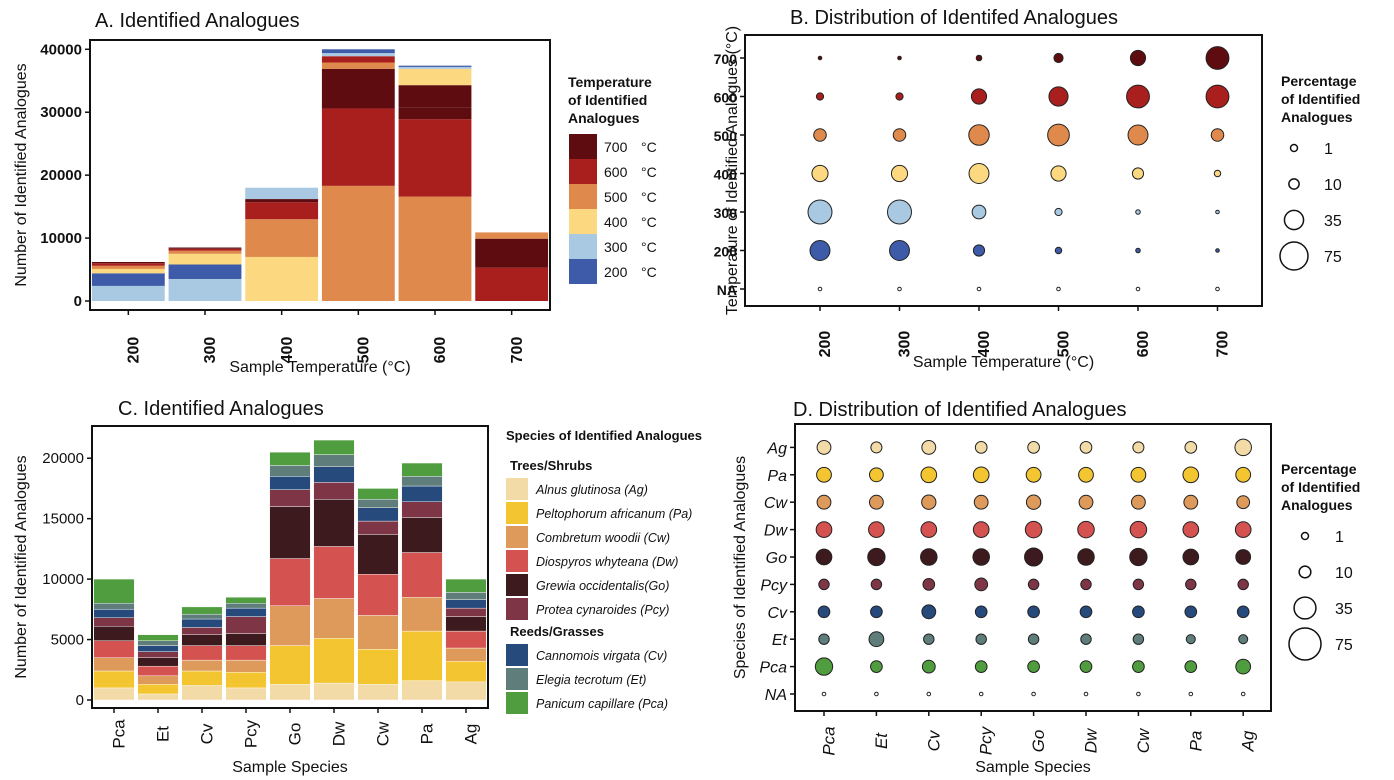 Image resolution: width=1394 pixels, height=780 pixels. Describe the element at coordinates (591, 680) in the screenshot. I see `panel-c-legend-label: Elegia tecrotum (Et)` at that location.